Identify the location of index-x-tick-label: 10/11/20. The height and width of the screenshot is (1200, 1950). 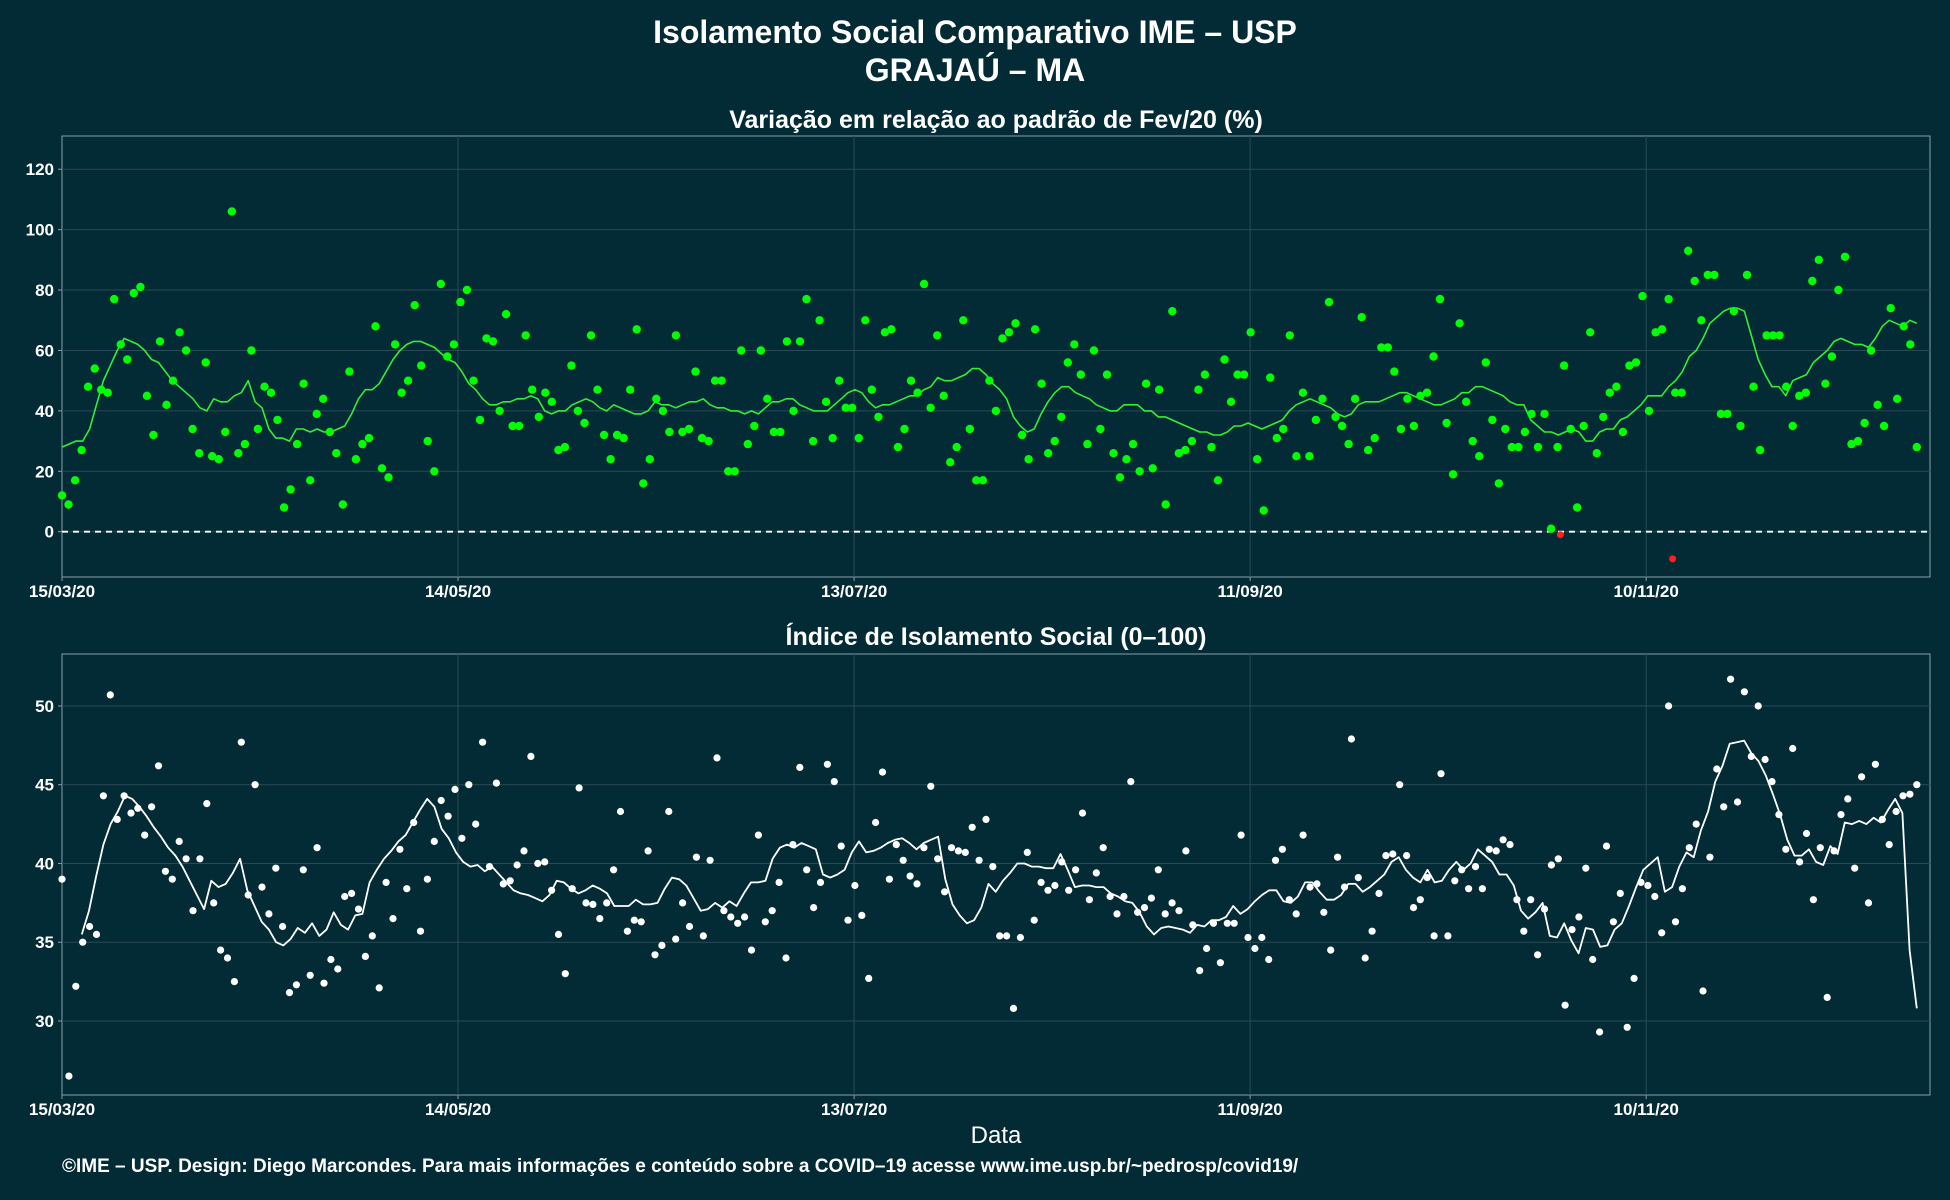
(1646, 1109).